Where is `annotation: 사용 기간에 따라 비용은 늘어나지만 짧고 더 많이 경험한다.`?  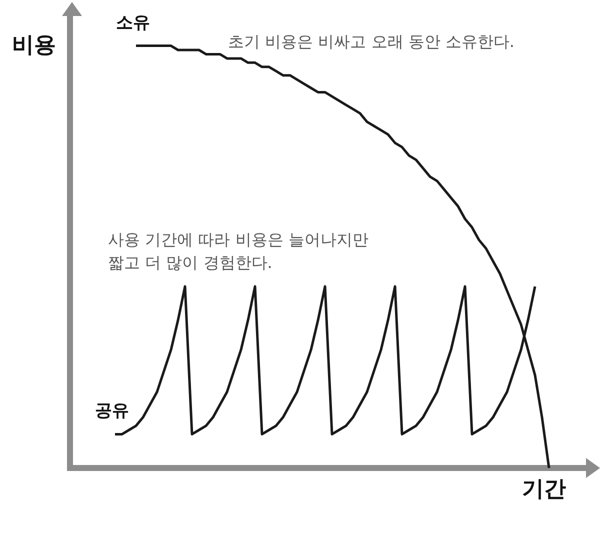
annotation: 사용 기간에 따라 비용은 늘어나지만 짧고 더 많이 경험한다. is located at coordinates (238, 251).